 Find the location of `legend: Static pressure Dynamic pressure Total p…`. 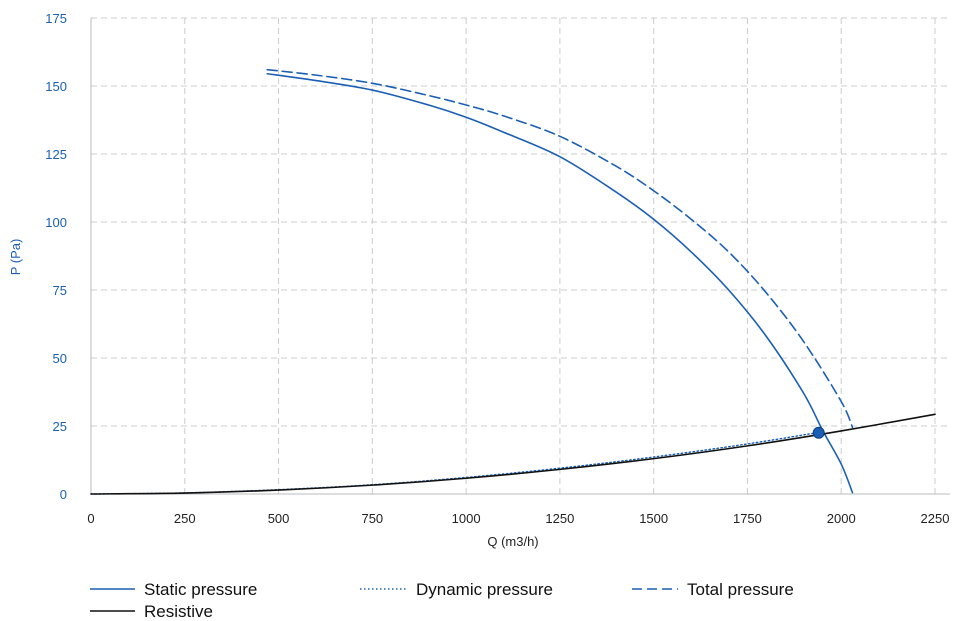

legend: Static pressure Dynamic pressure Total p… is located at coordinates (442, 600).